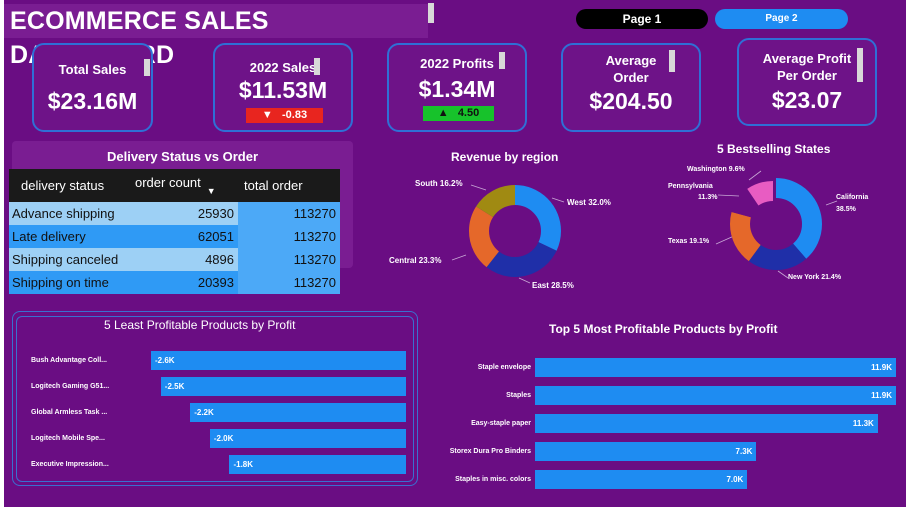 The image size is (909, 507). I want to click on column-header: total order, so click(289, 185).